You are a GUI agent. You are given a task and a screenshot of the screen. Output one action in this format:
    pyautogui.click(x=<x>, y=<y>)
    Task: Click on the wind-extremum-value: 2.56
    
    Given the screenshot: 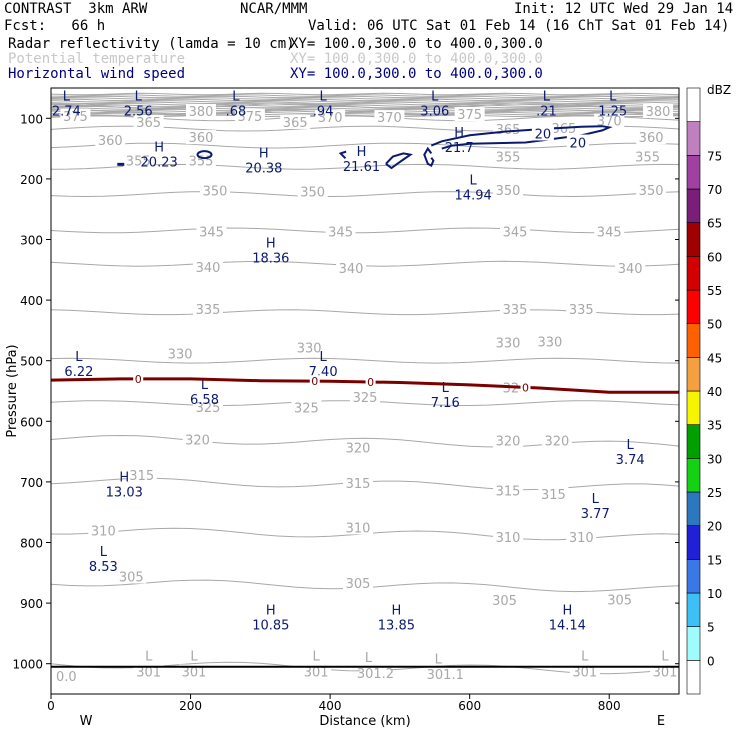 What is the action you would take?
    pyautogui.click(x=138, y=111)
    